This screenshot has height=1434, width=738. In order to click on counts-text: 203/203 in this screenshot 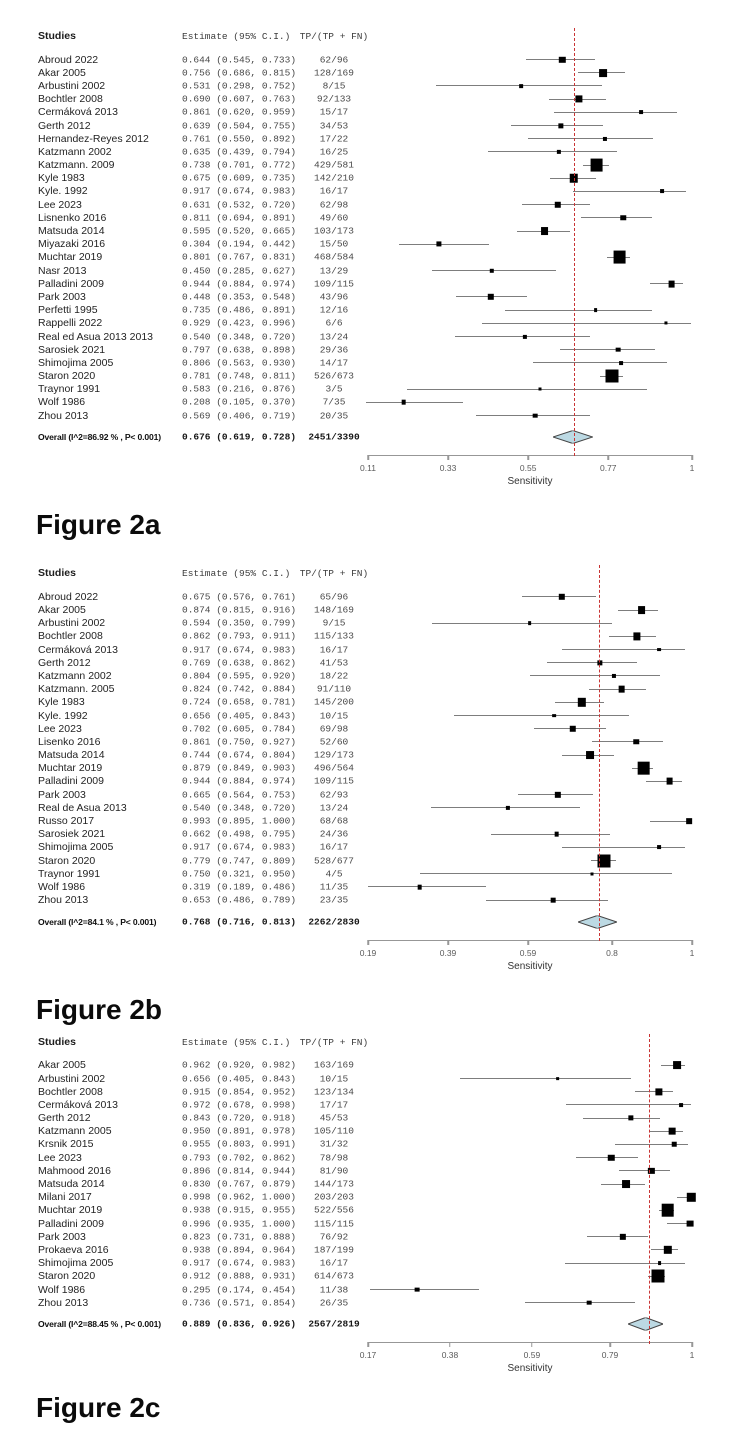, I will do `click(334, 1197)`.